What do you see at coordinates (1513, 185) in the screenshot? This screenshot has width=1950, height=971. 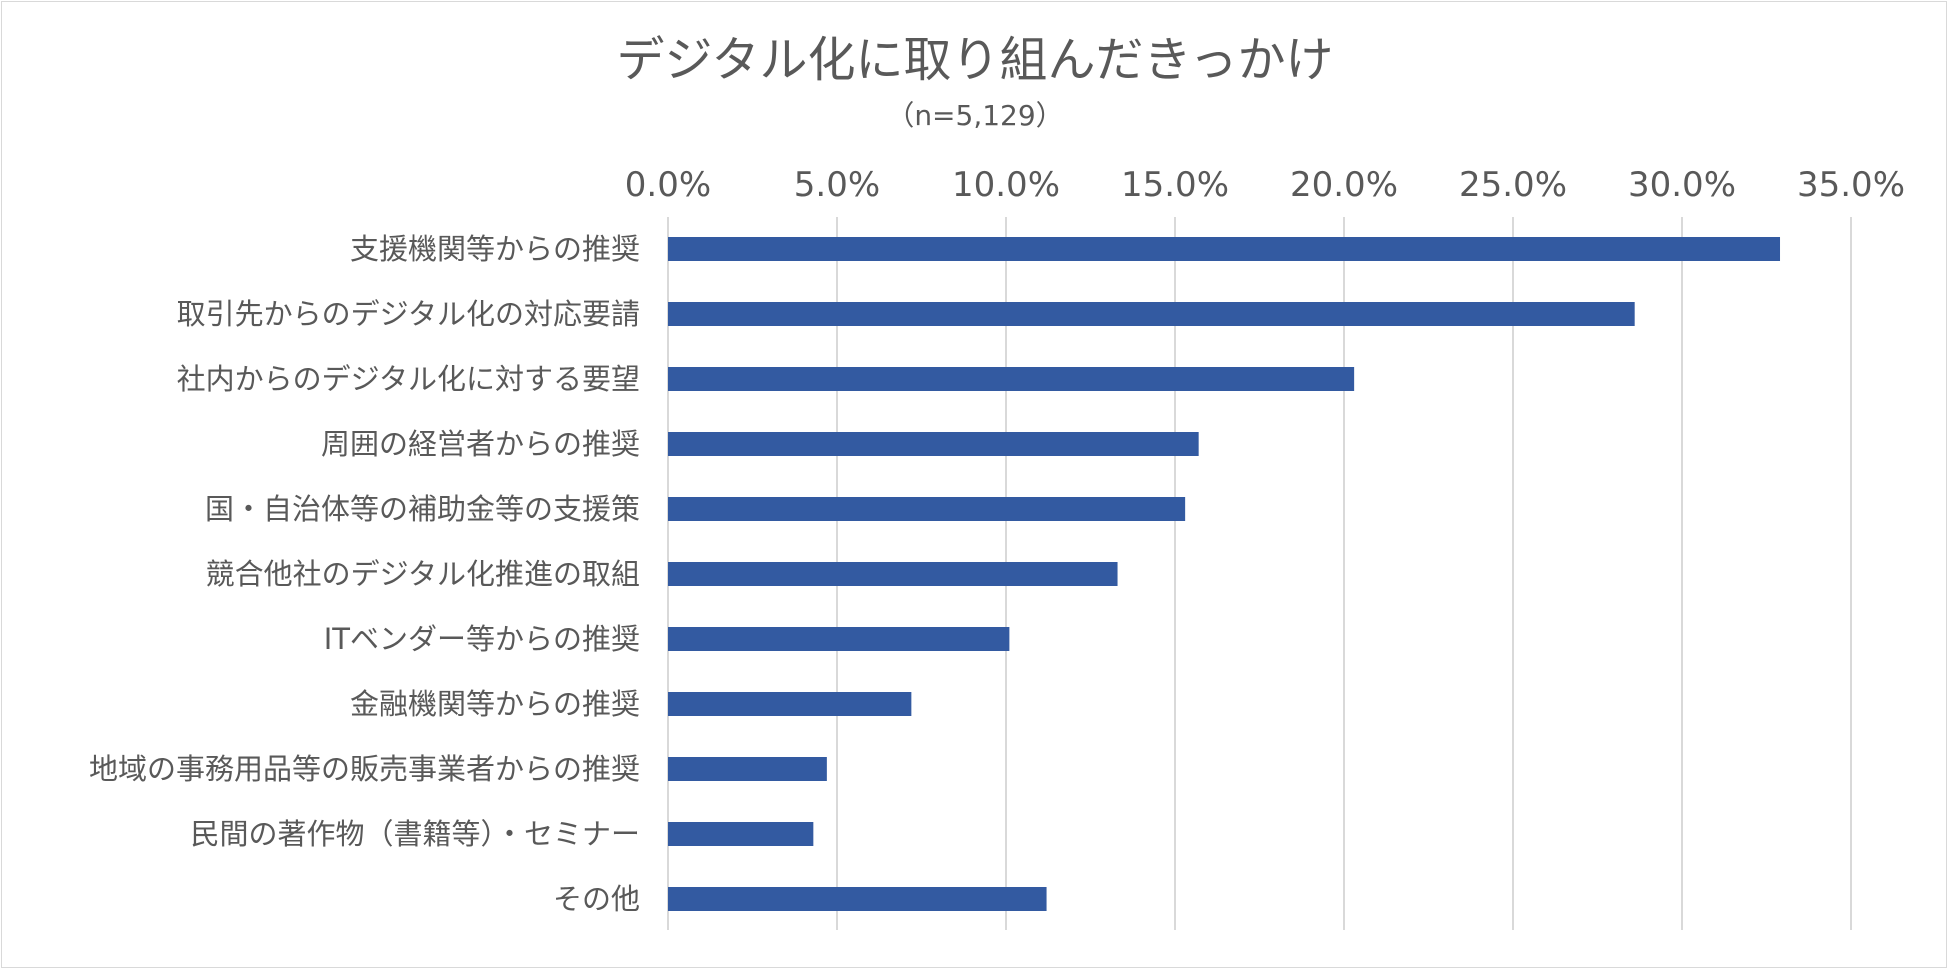 I see `x-tick-label: 25.0%` at bounding box center [1513, 185].